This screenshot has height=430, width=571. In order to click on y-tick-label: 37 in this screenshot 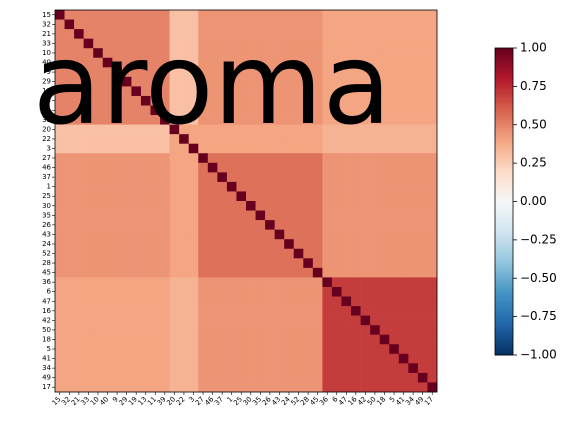, I will do `click(46, 177)`.